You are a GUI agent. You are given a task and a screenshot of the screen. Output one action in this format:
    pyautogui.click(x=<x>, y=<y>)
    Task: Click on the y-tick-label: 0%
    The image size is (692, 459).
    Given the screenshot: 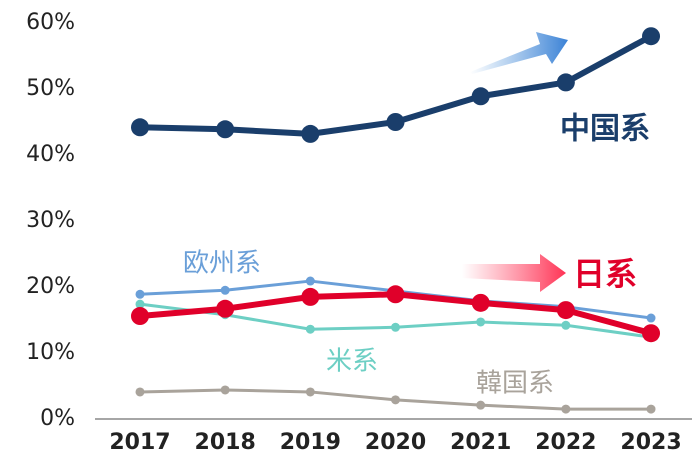 What is the action you would take?
    pyautogui.click(x=57, y=418)
    